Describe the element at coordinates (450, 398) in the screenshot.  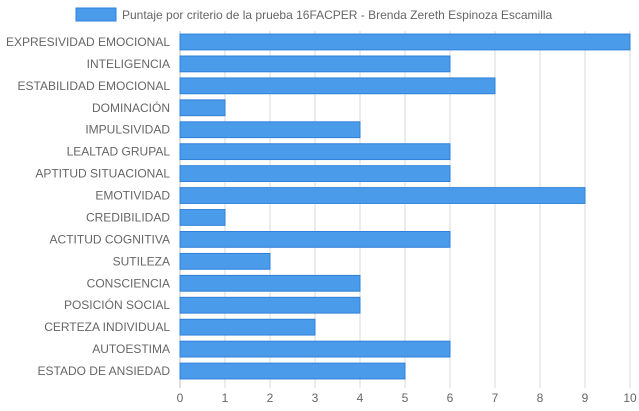
I see `x-tick-label: 6` at that location.